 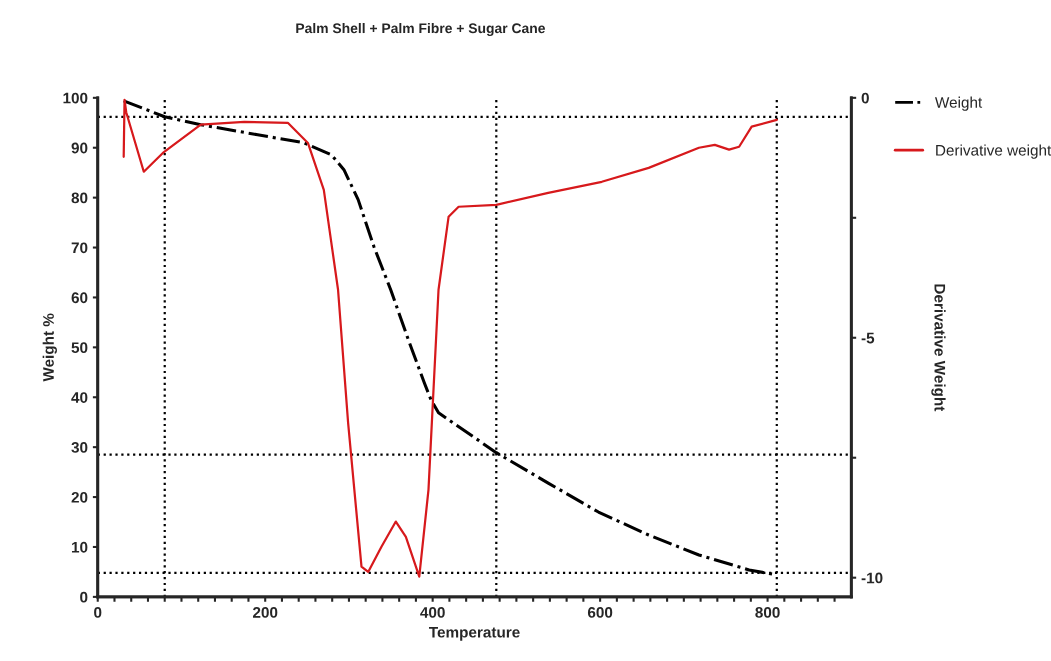 I want to click on y-tick-label: 90, so click(x=79, y=148).